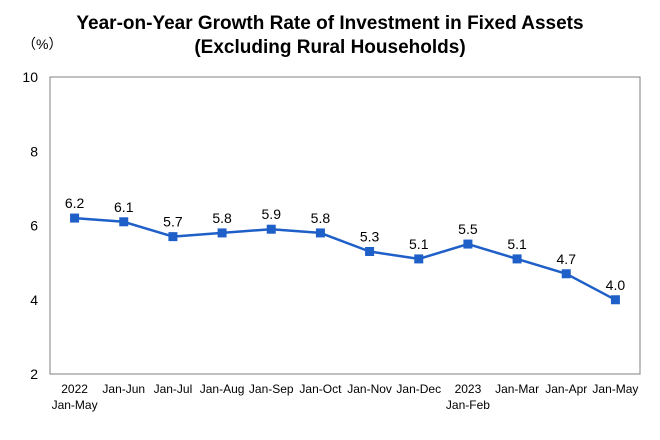  I want to click on y-tick-label: 4, so click(34, 300).